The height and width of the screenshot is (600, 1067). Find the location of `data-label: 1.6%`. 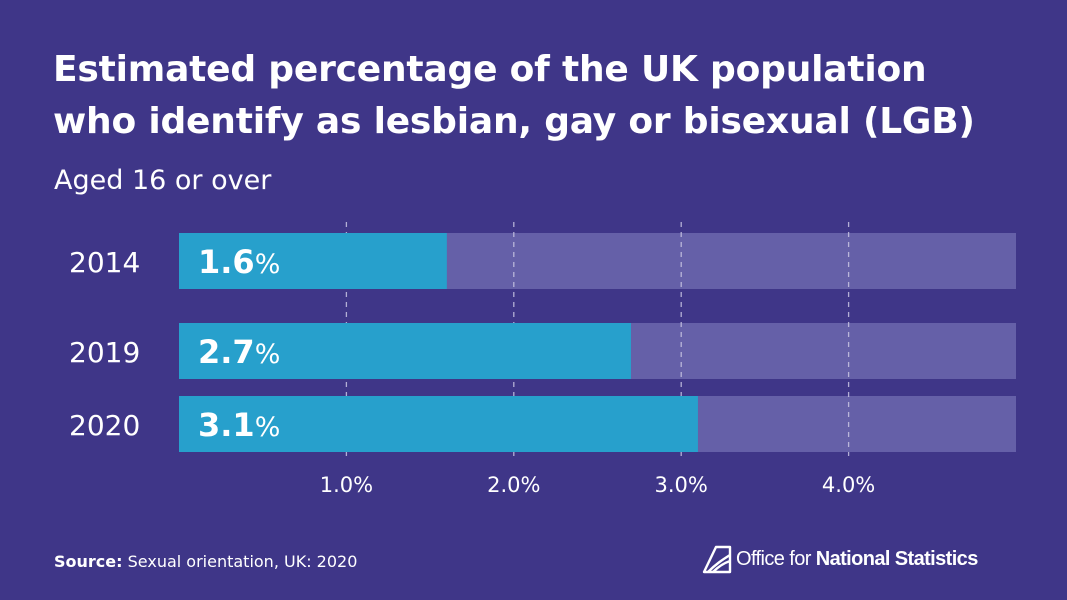

data-label: 1.6% is located at coordinates (239, 262).